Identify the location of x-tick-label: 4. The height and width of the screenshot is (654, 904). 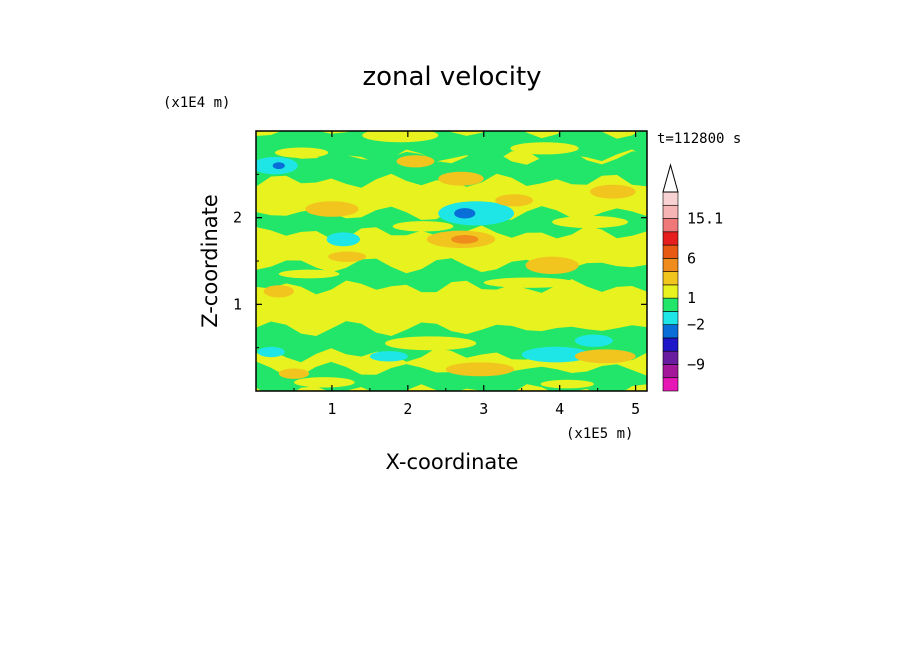
(559, 409).